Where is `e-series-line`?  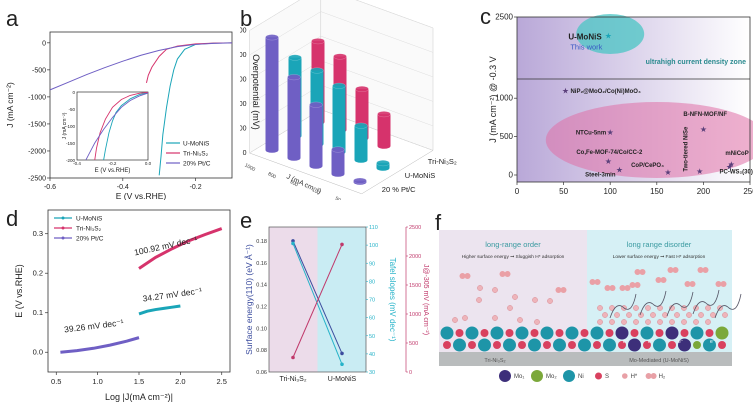 e-series-line is located at coordinates (317, 304).